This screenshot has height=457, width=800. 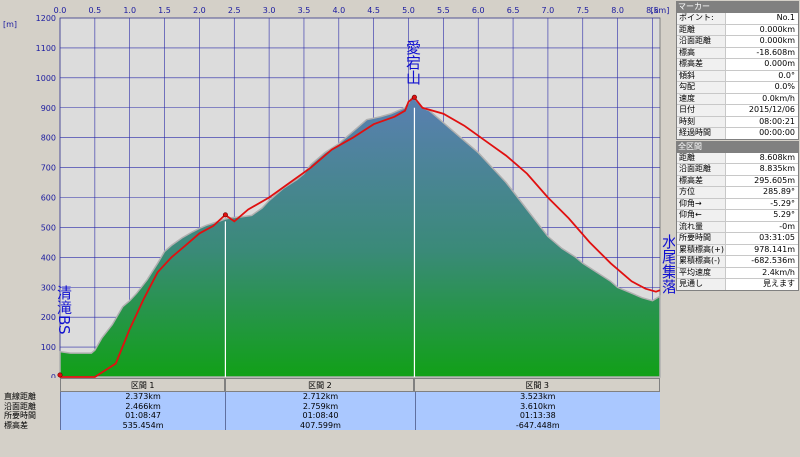 What do you see at coordinates (478, 10) in the screenshot?
I see `x-tick-label: 6.0` at bounding box center [478, 10].